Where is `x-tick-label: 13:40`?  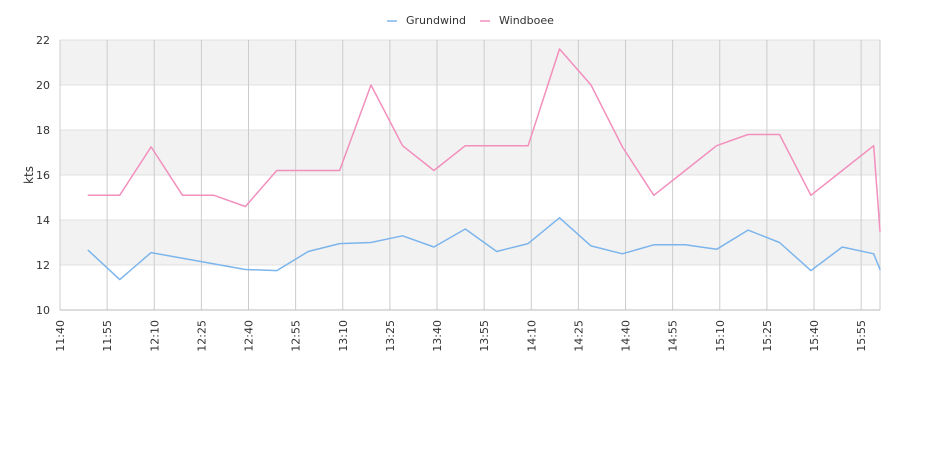
x-tick-label: 13:40 is located at coordinates (437, 336).